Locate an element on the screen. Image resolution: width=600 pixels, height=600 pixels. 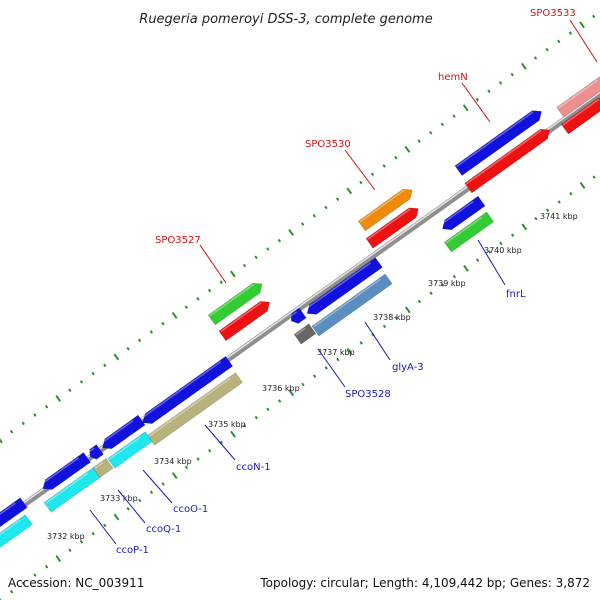
feature-spo3528-cds is located at coordinates (297, 316).